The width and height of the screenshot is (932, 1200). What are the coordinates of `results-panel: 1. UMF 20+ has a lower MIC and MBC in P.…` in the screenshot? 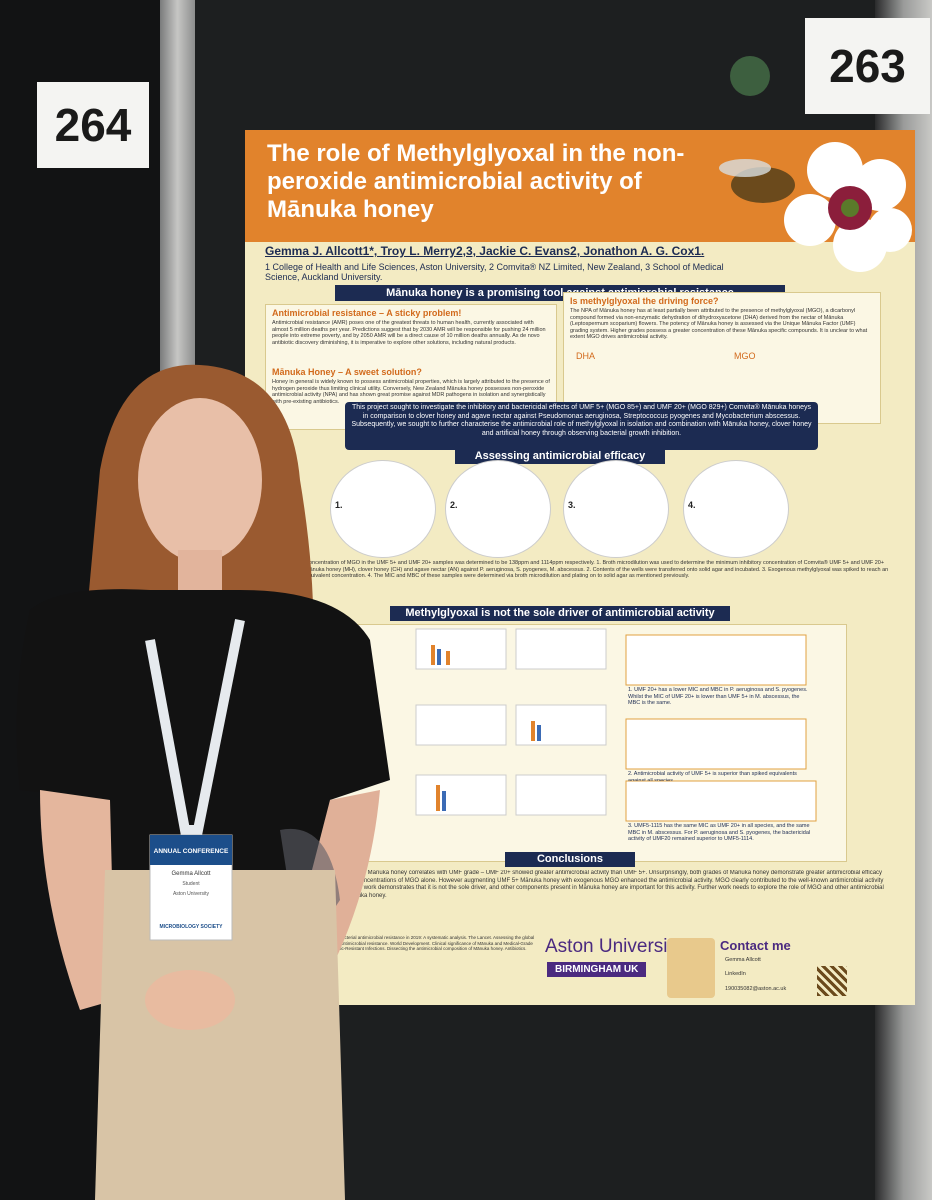 It's located at (576, 743).